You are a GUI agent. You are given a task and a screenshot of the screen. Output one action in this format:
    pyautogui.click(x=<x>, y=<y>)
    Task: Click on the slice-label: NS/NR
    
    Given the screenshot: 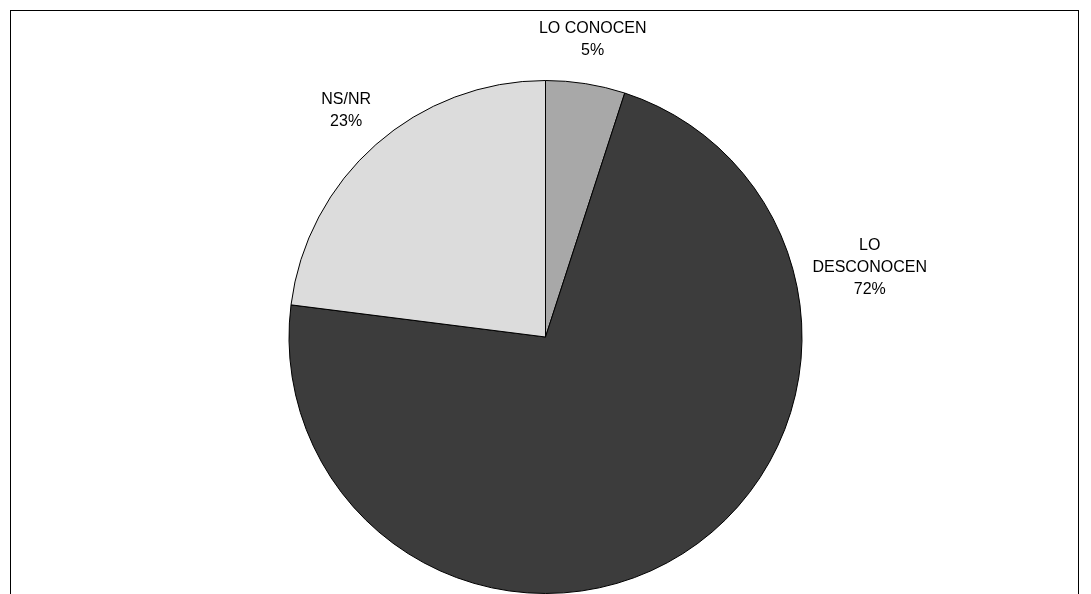 What is the action you would take?
    pyautogui.click(x=346, y=99)
    